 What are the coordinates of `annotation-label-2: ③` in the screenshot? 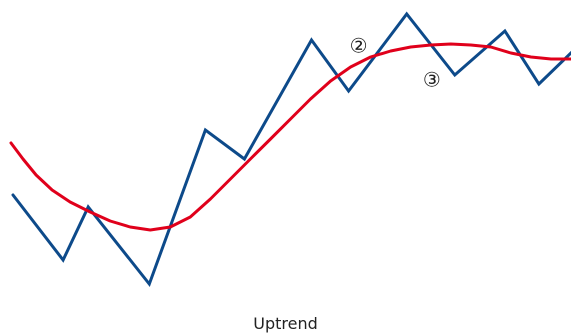 It's located at (432, 80).